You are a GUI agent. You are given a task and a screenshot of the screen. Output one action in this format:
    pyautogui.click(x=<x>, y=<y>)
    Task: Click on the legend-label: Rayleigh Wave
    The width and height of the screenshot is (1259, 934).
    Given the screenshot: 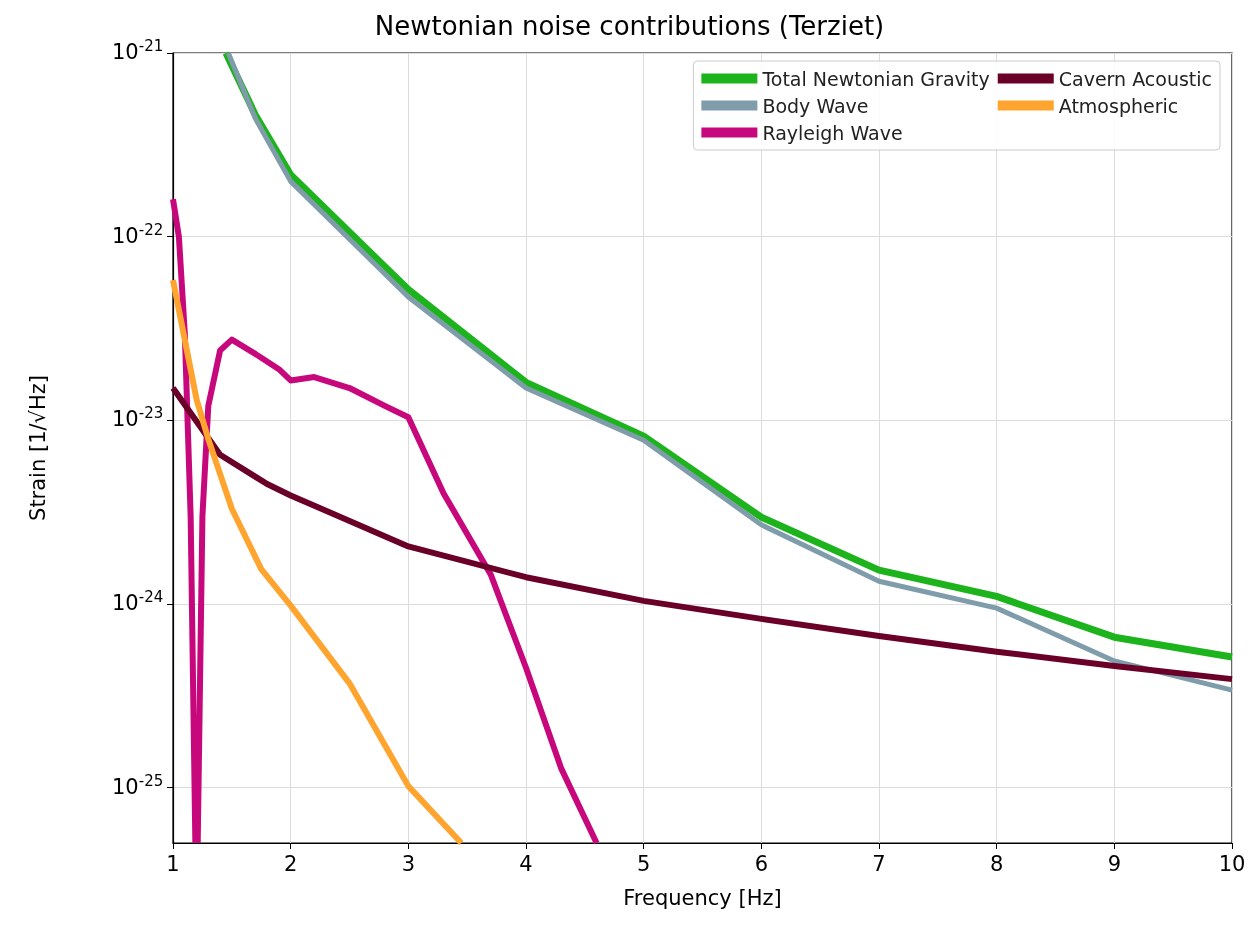 What is the action you would take?
    pyautogui.click(x=832, y=132)
    